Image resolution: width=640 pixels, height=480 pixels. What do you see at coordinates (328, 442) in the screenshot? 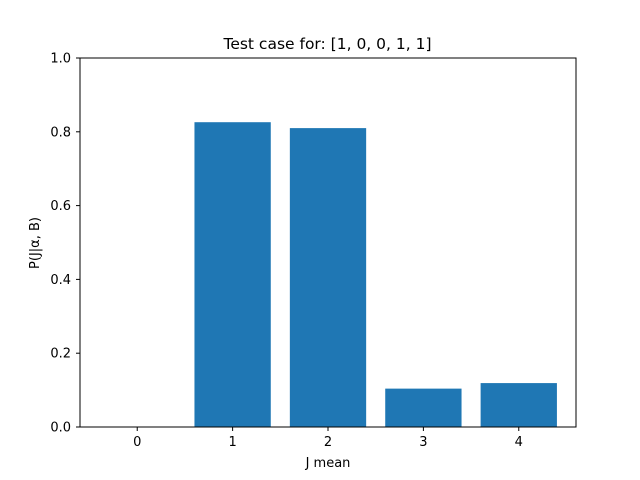
I see `x-tick-label: 2` at bounding box center [328, 442].